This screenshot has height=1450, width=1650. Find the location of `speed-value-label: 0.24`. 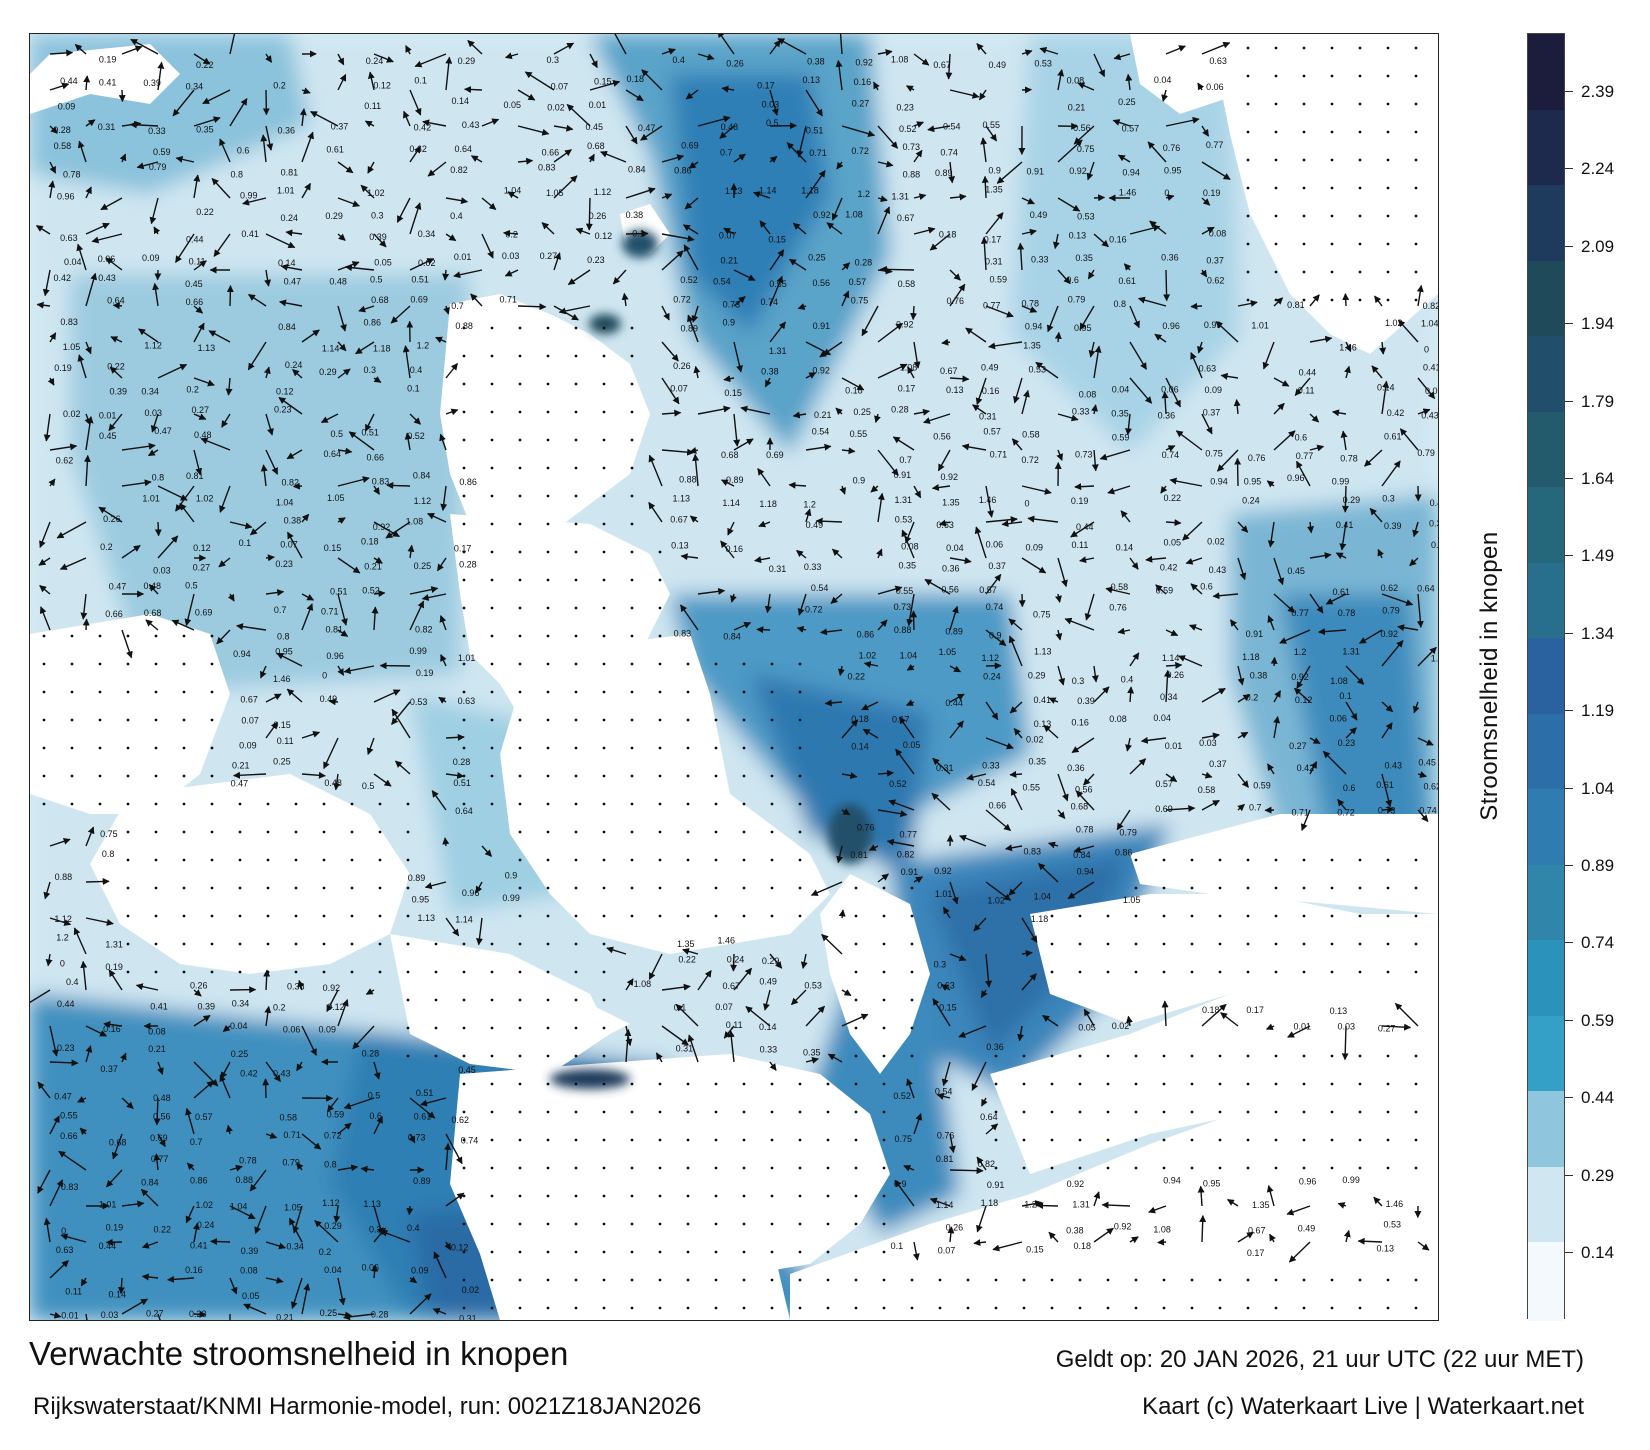

speed-value-label: 0.24 is located at coordinates (992, 676).